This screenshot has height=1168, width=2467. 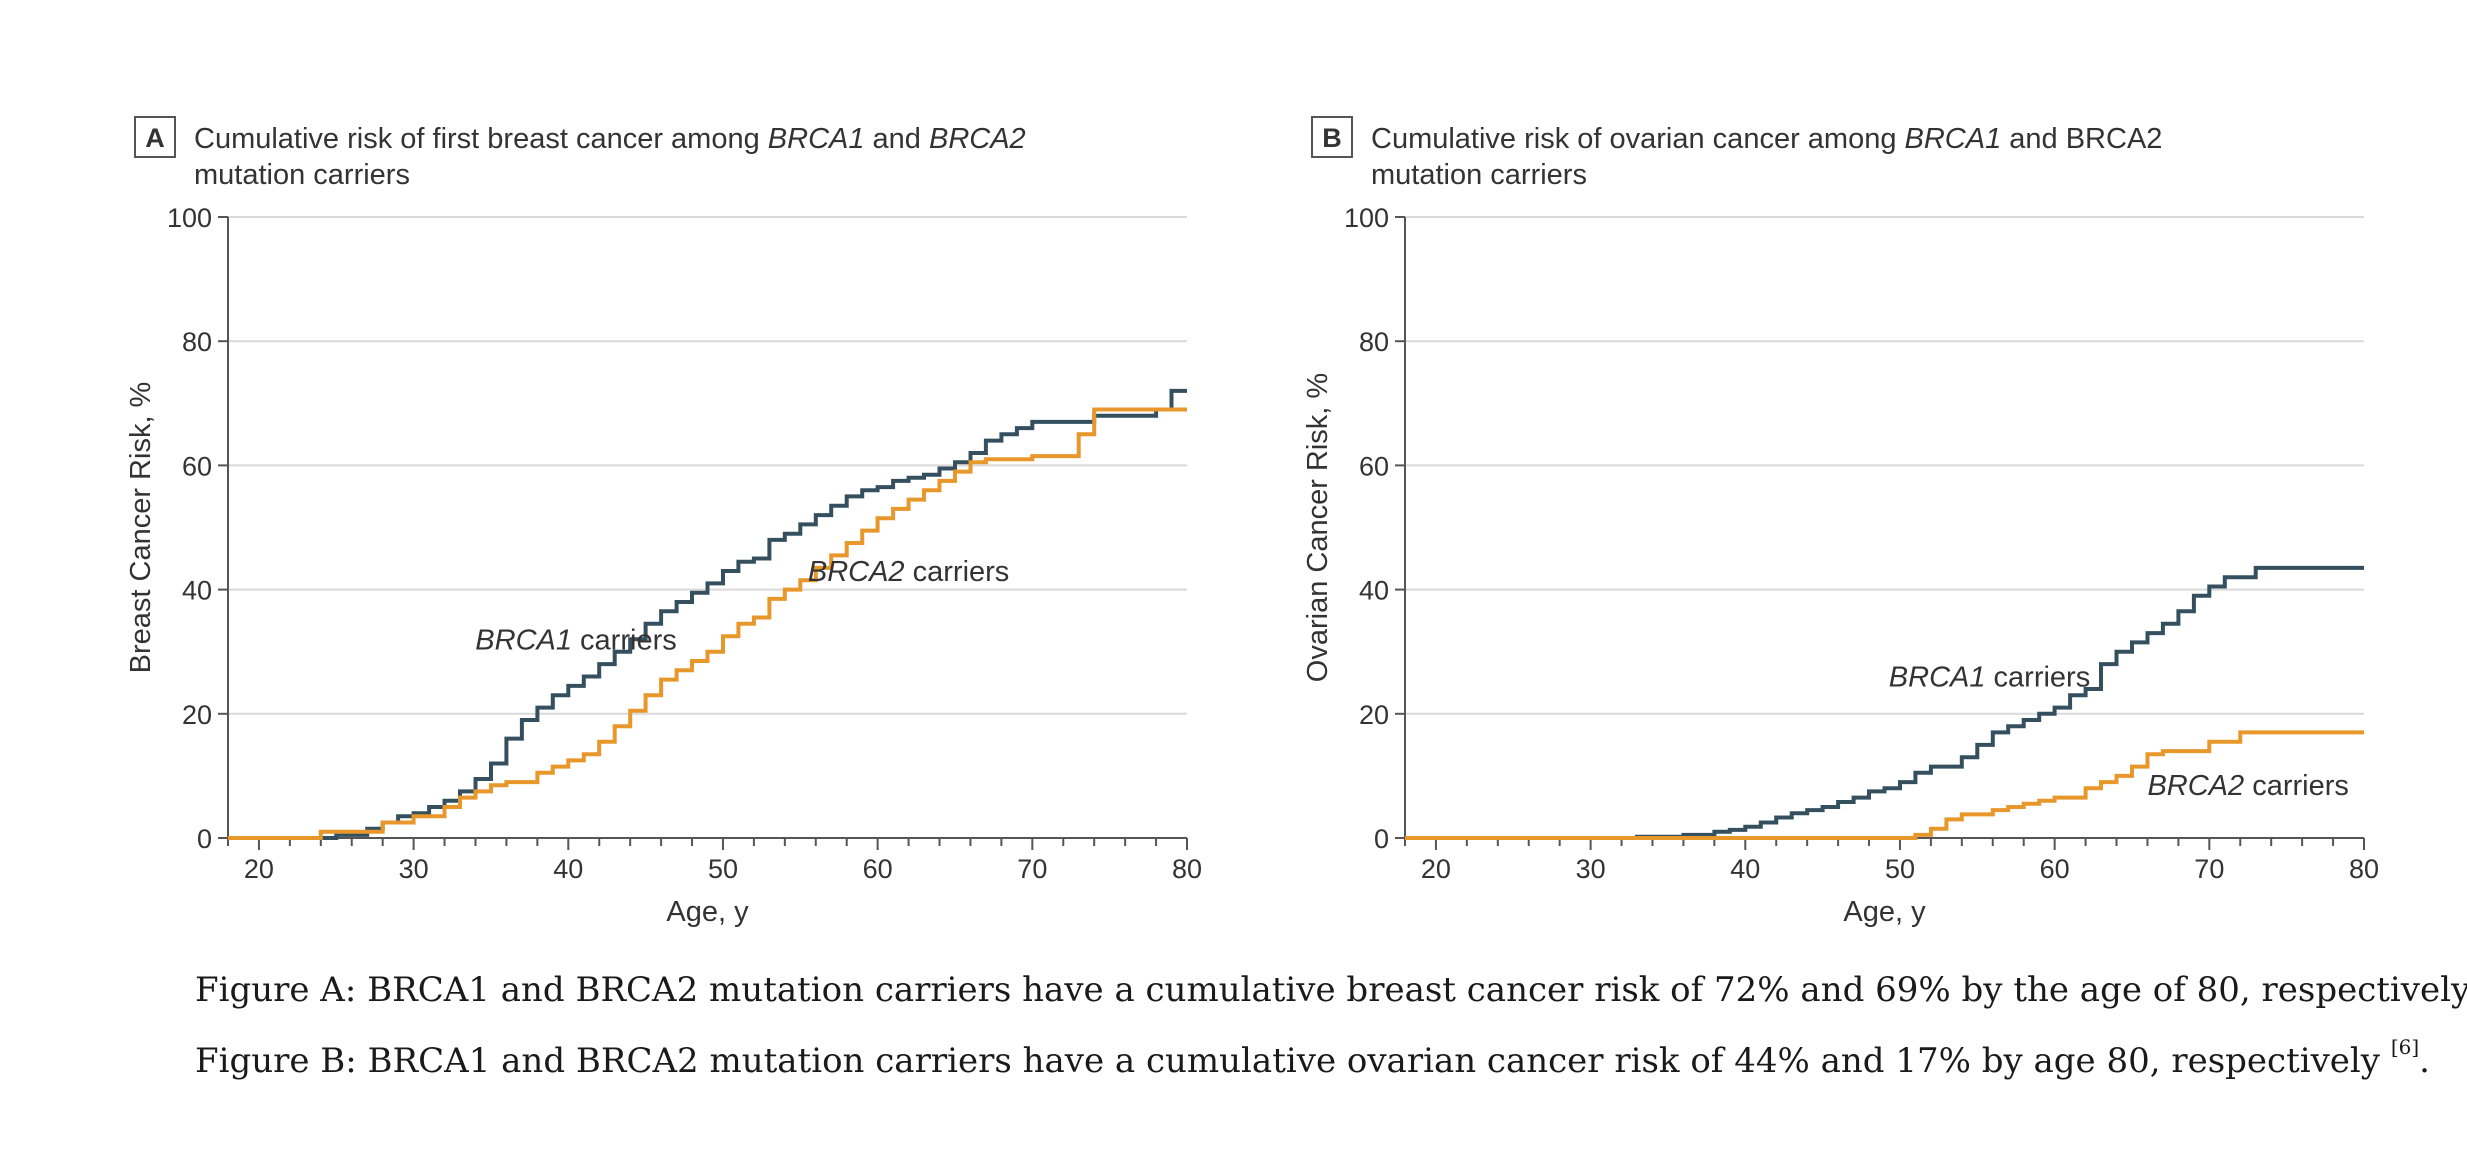 I want to click on series-line-a-brca2, so click(x=707, y=623).